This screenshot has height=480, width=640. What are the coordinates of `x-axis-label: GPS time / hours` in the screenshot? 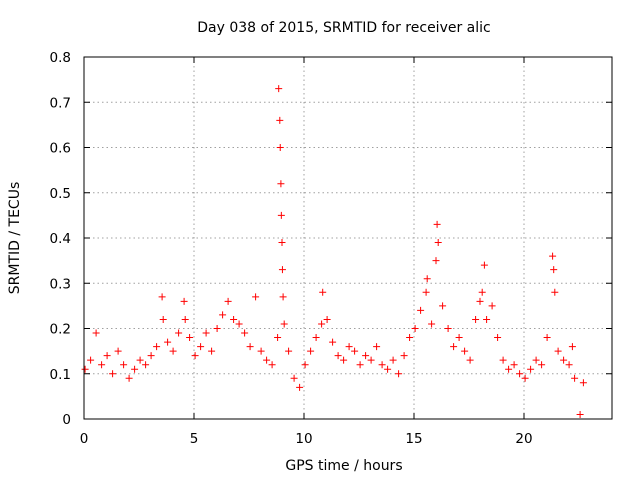 It's located at (343, 466).